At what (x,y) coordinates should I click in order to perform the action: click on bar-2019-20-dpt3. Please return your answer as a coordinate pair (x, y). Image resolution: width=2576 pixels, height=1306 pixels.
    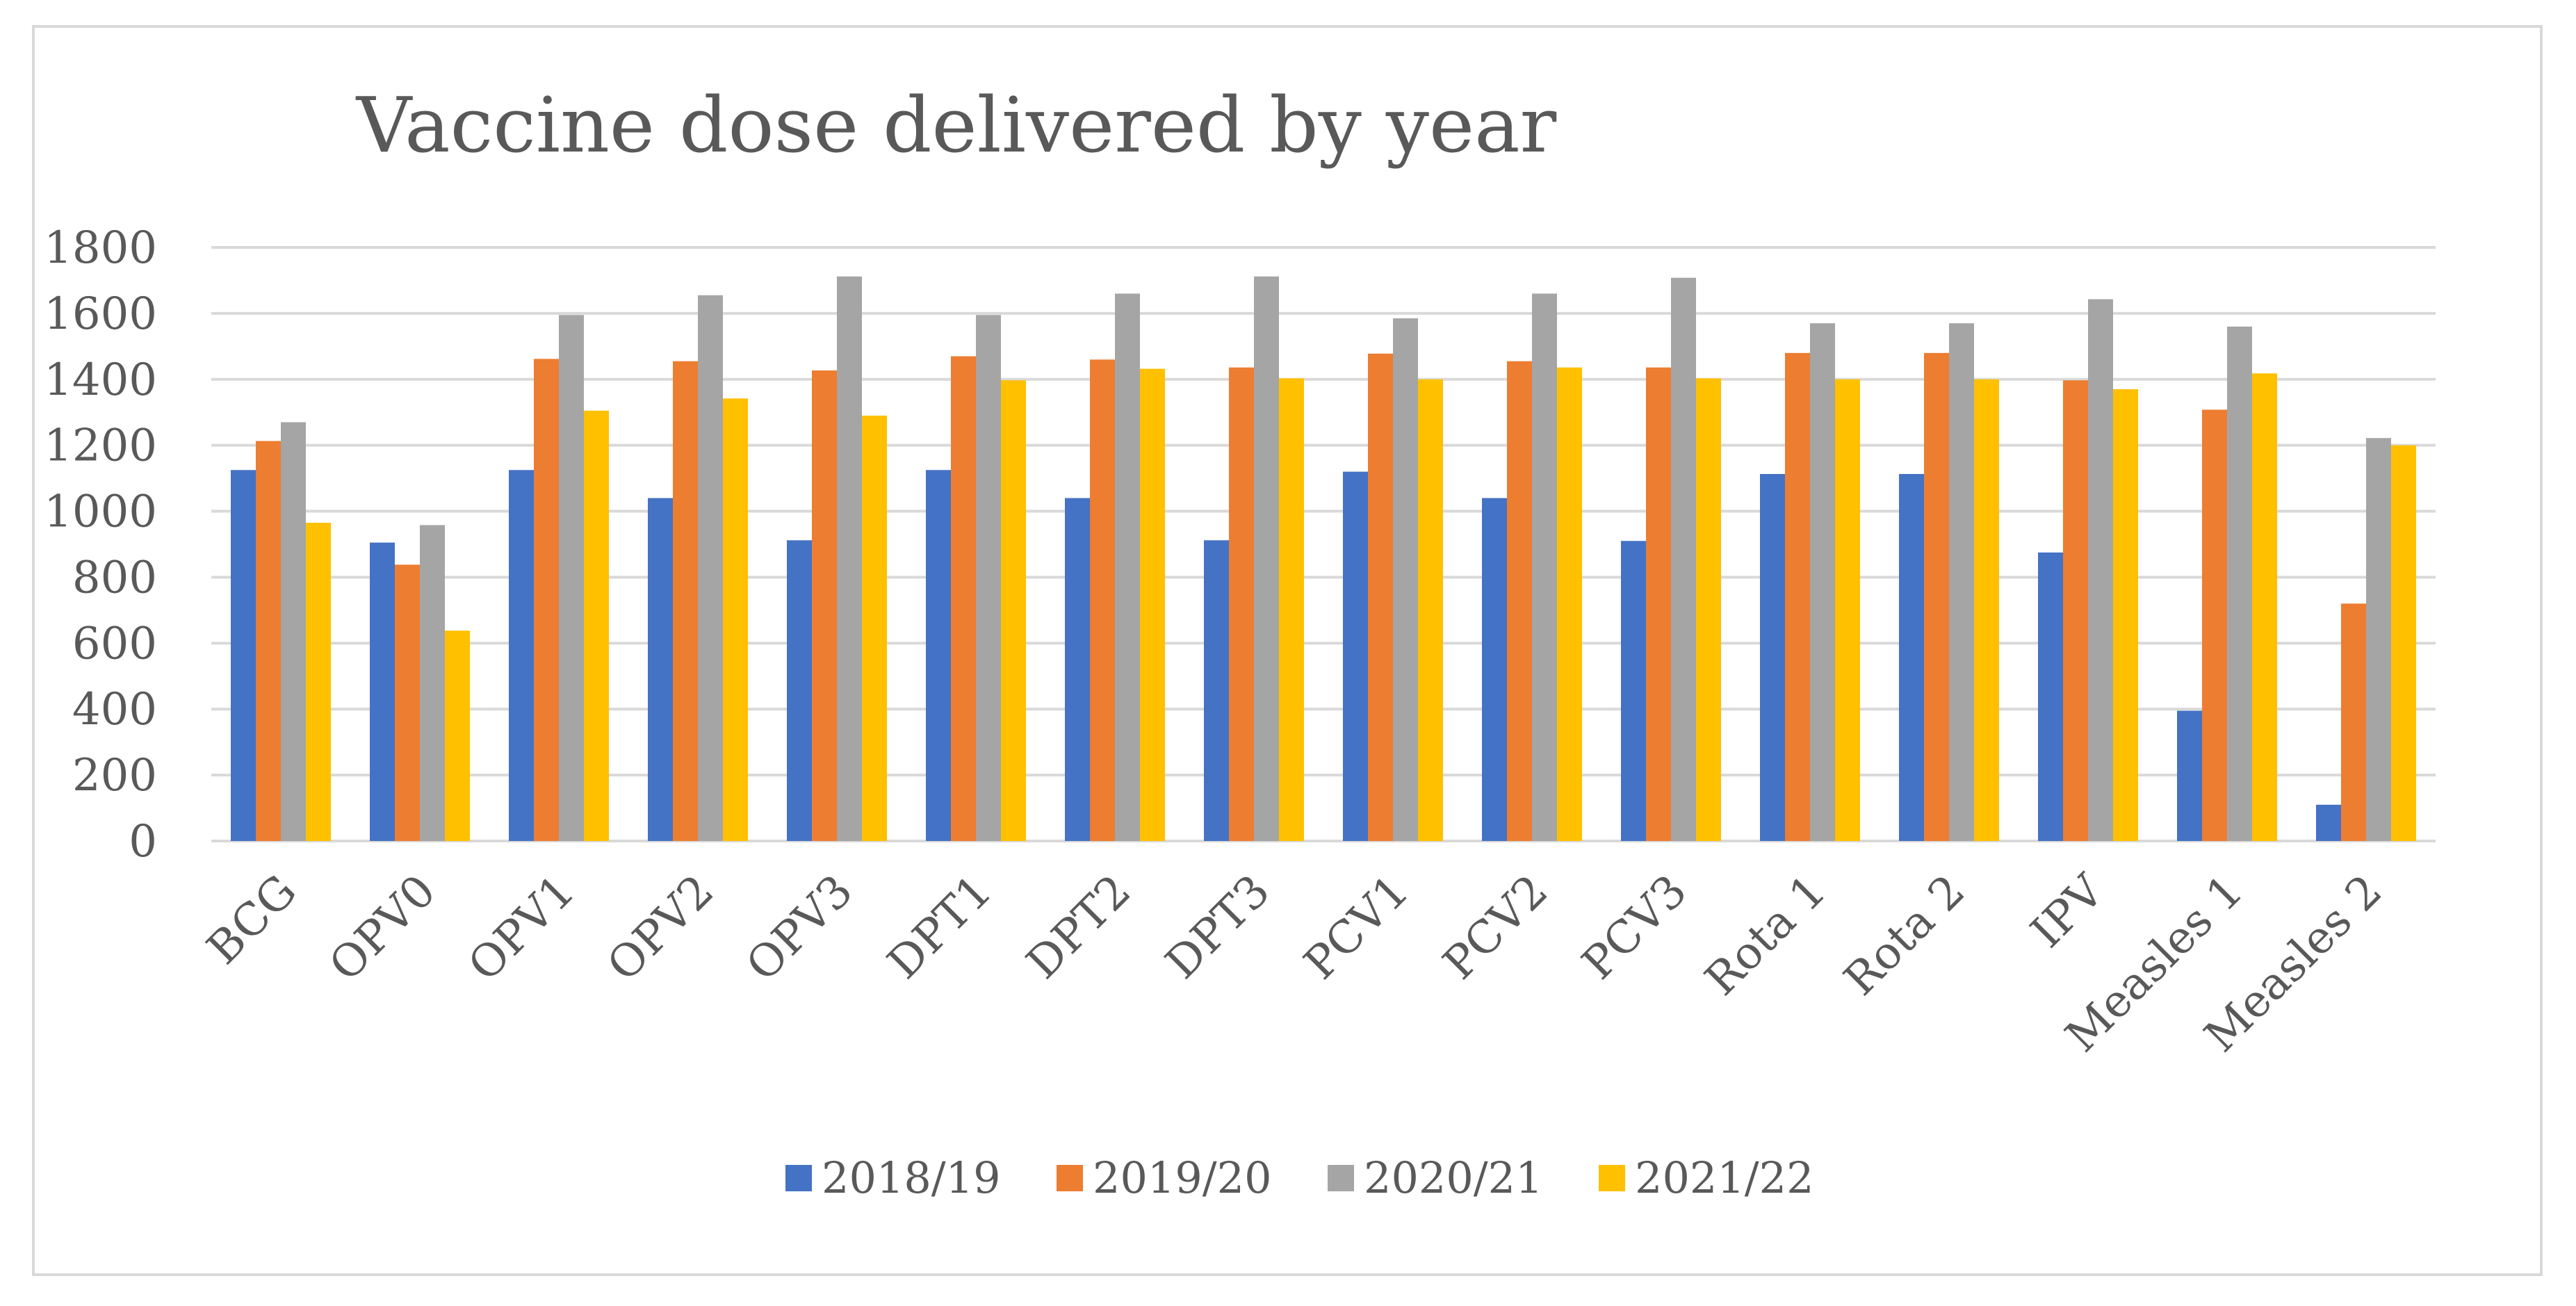
    Looking at the image, I should click on (1241, 604).